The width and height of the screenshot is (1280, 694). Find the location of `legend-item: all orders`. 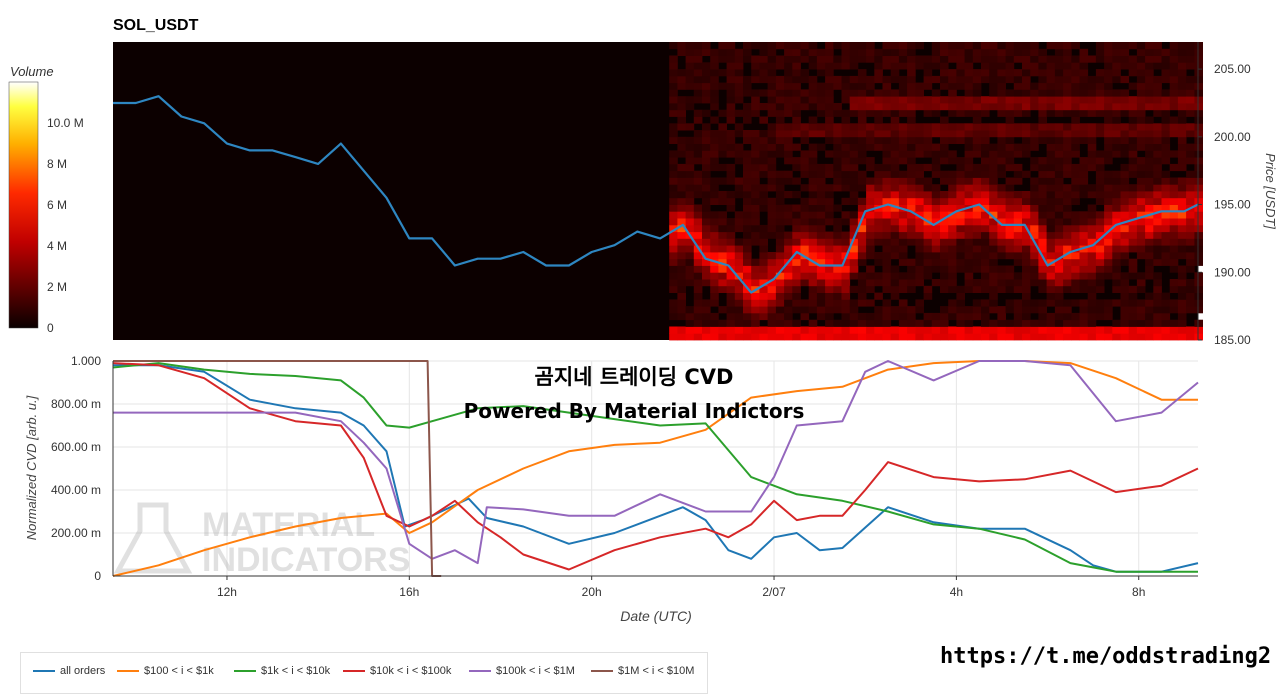

legend-item: all orders is located at coordinates (69, 671).